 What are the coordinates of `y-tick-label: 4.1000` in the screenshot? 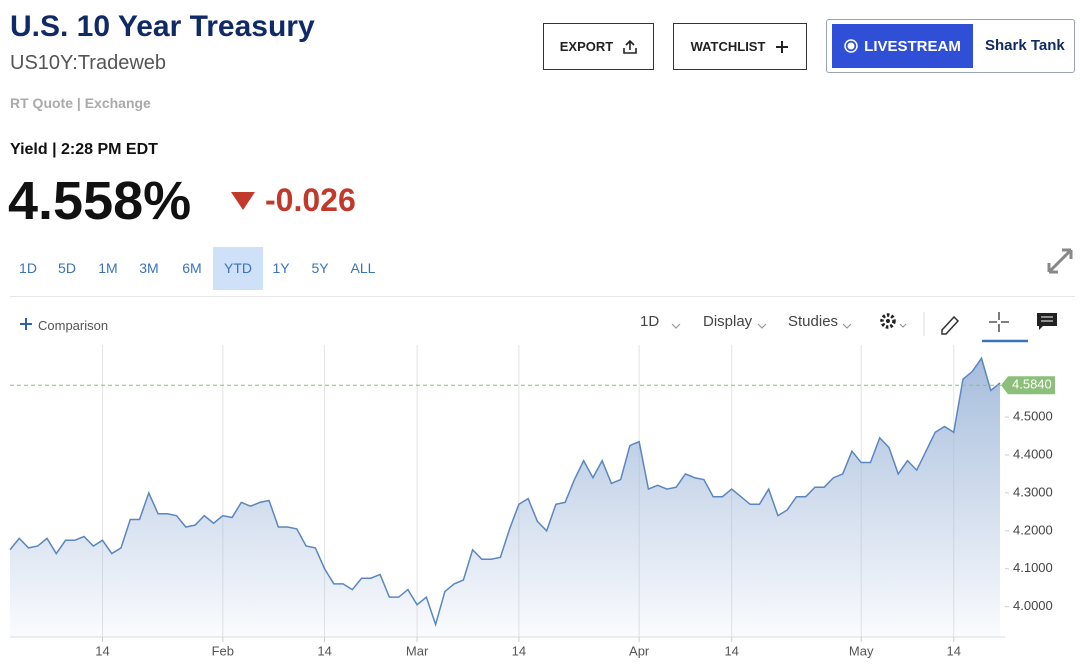 It's located at (1033, 567).